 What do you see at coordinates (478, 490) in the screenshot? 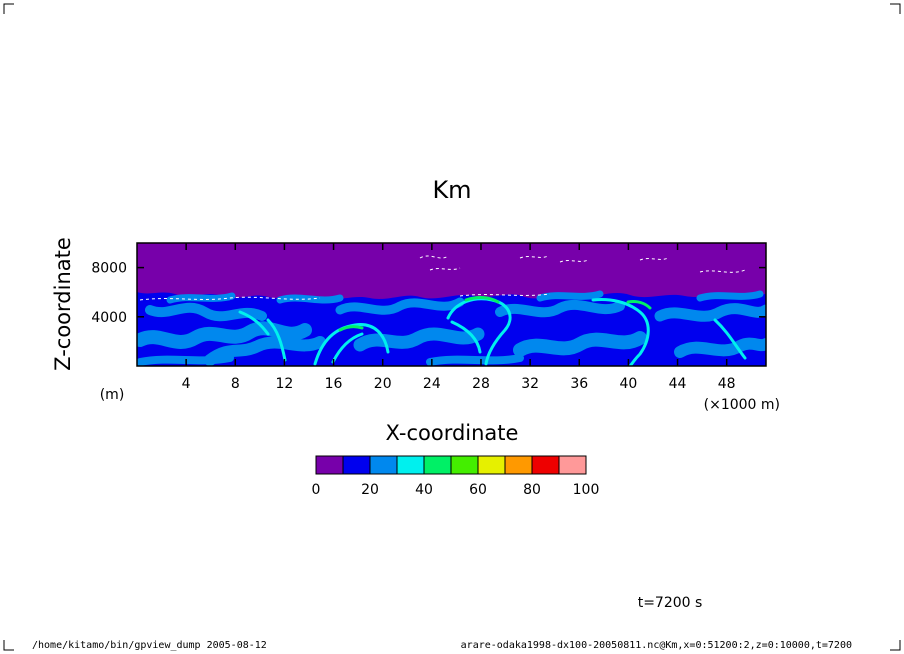
I see `colorbar-label: 60` at bounding box center [478, 490].